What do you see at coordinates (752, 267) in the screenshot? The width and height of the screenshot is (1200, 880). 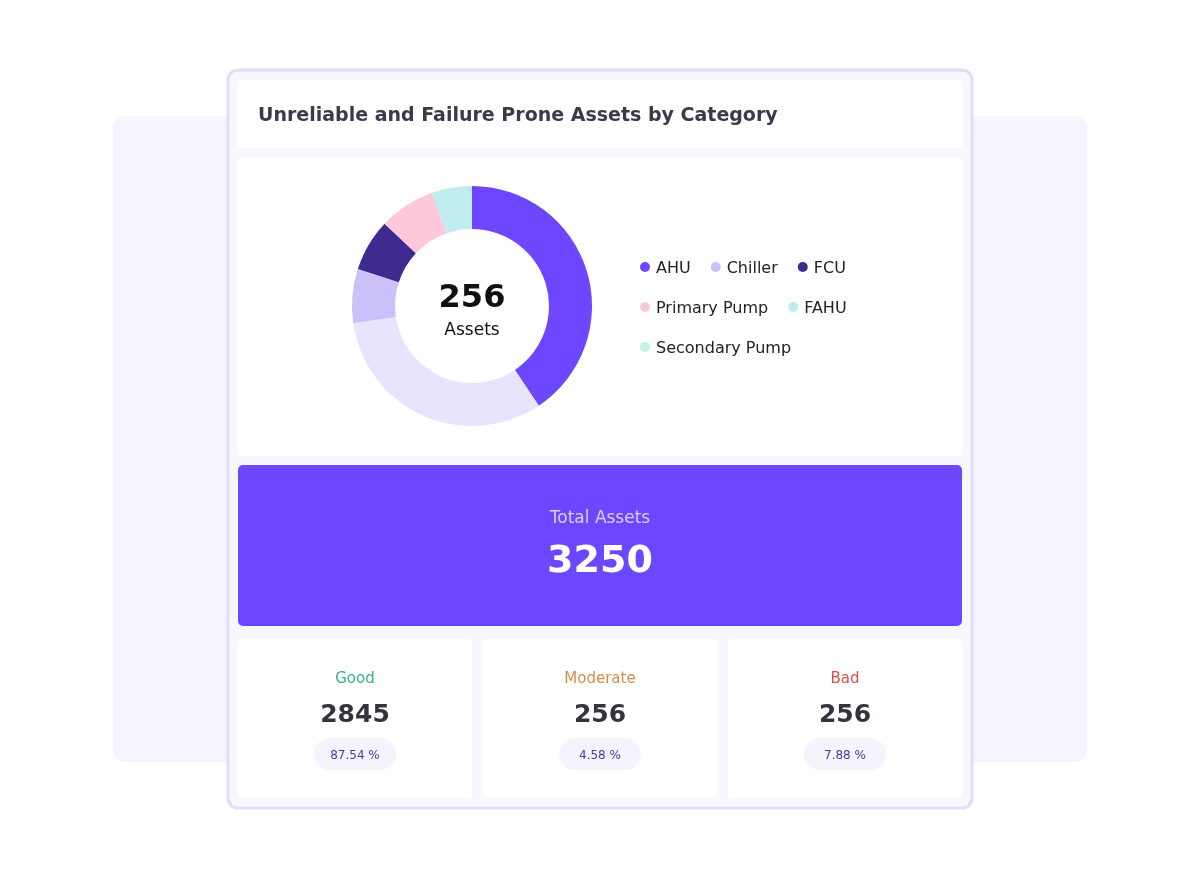 I see `legend-label: Chiller` at bounding box center [752, 267].